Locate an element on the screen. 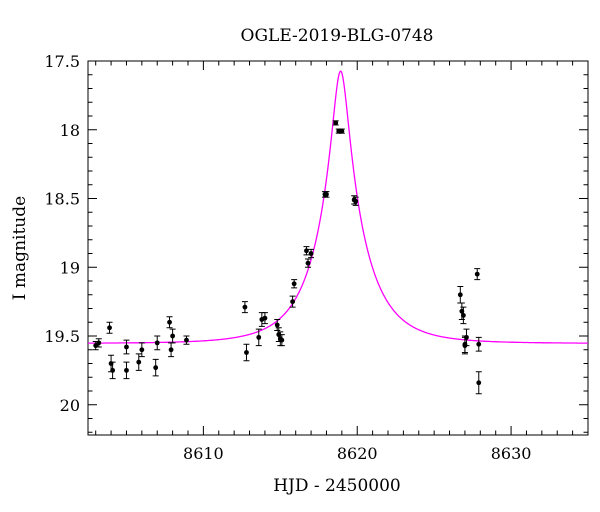 The height and width of the screenshot is (512, 600). y-axis-label: I magnitude is located at coordinates (20, 248).